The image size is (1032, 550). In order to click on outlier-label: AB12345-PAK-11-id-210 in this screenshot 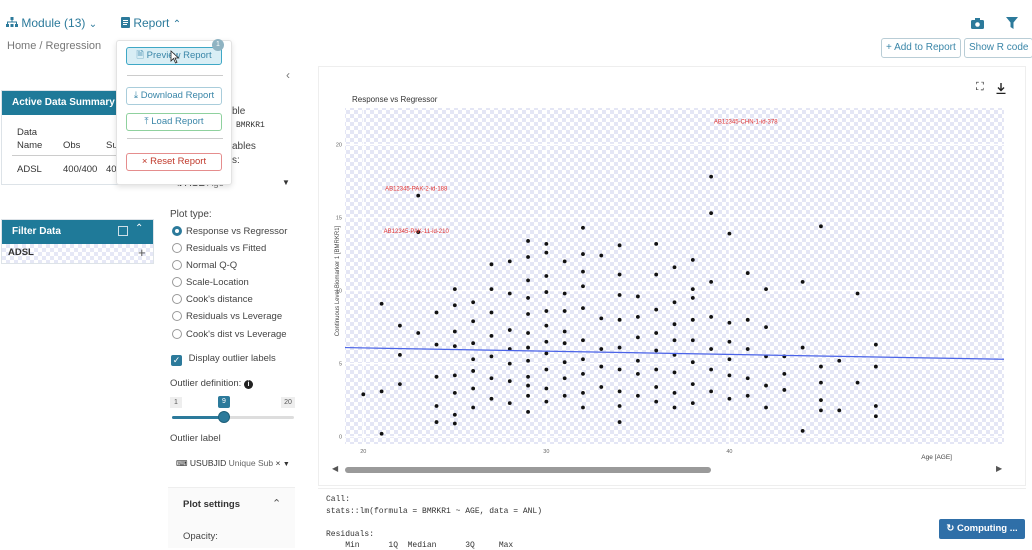, I will do `click(417, 232)`.